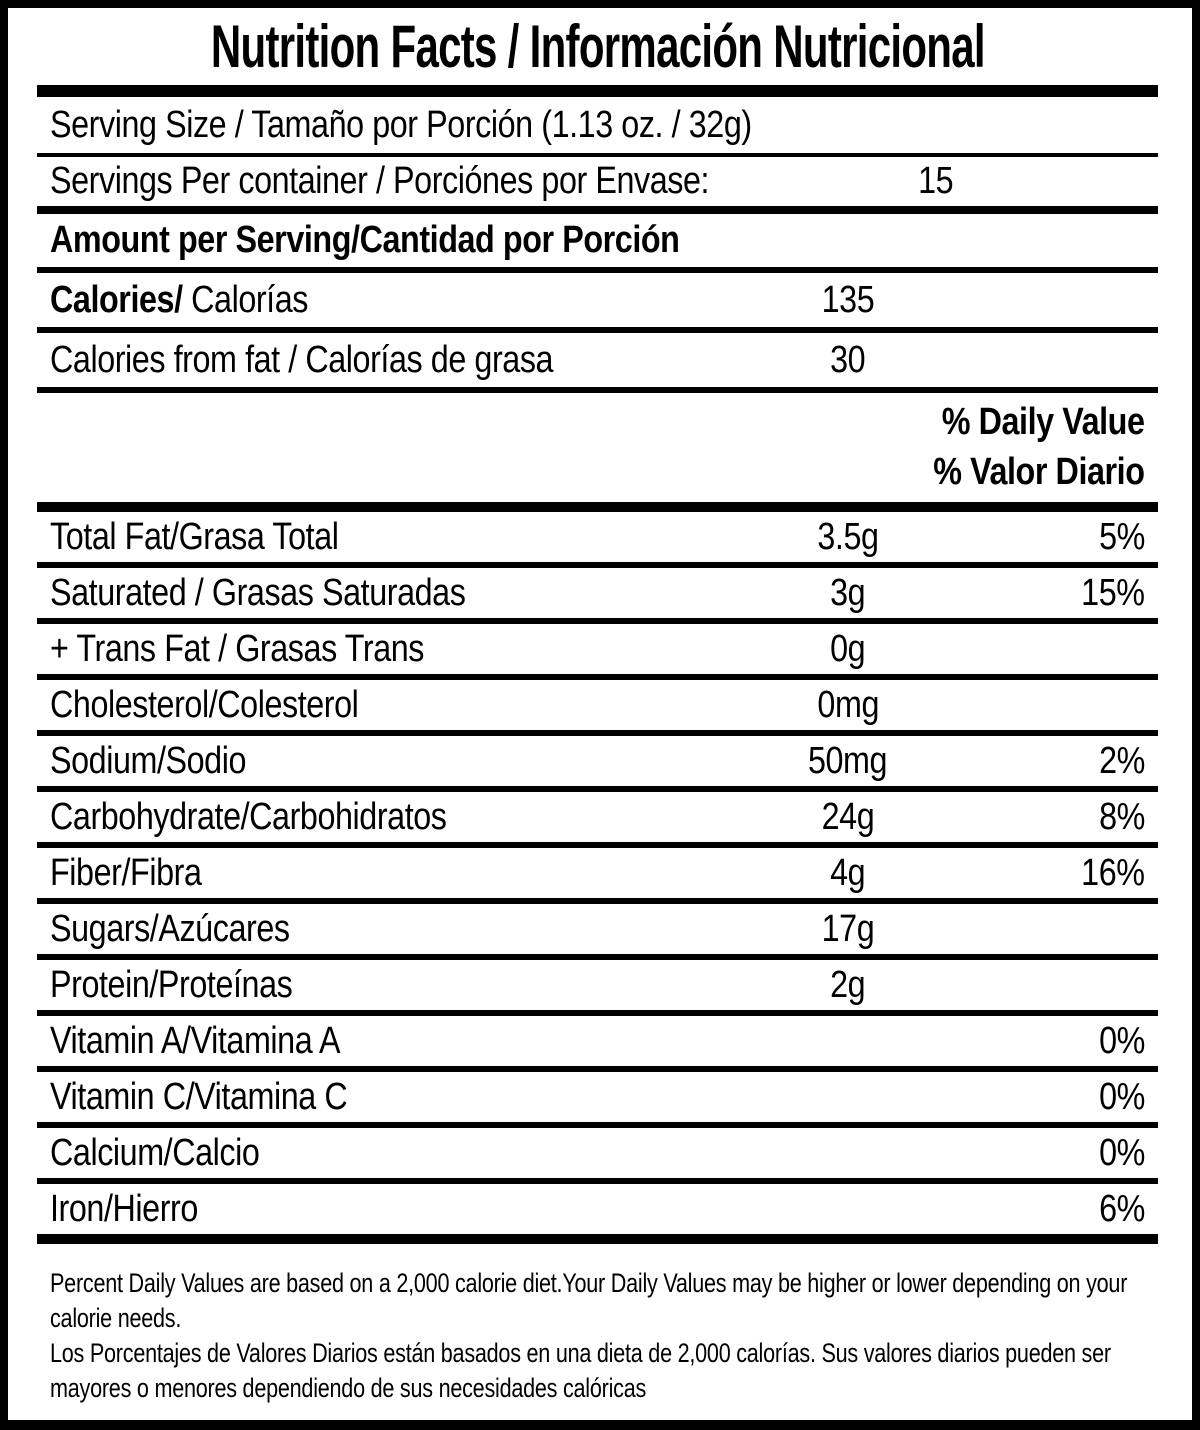 The height and width of the screenshot is (1430, 1200). Describe the element at coordinates (155, 1152) in the screenshot. I see `nutrient-label: Calcium/Calcio` at that location.